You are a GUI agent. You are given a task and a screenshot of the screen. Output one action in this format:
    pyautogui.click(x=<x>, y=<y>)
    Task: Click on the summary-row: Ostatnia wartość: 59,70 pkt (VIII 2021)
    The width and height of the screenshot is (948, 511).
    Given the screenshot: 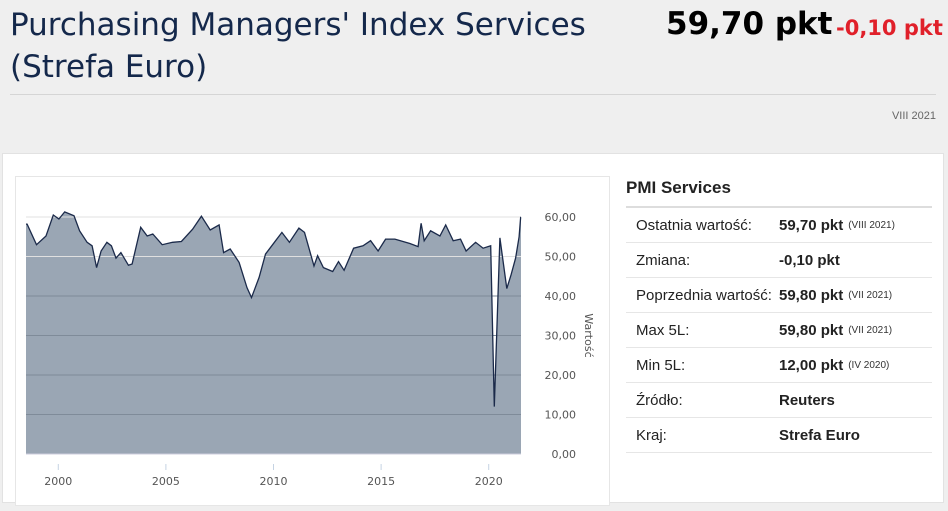 What is the action you would take?
    pyautogui.click(x=779, y=225)
    